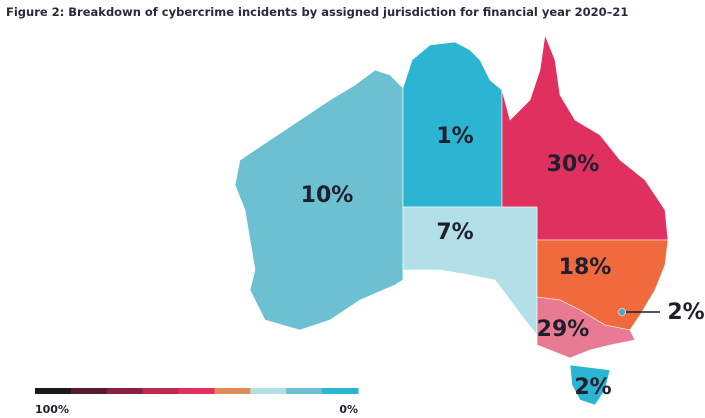  What do you see at coordinates (327, 195) in the screenshot?
I see `value-label: 10%` at bounding box center [327, 195].